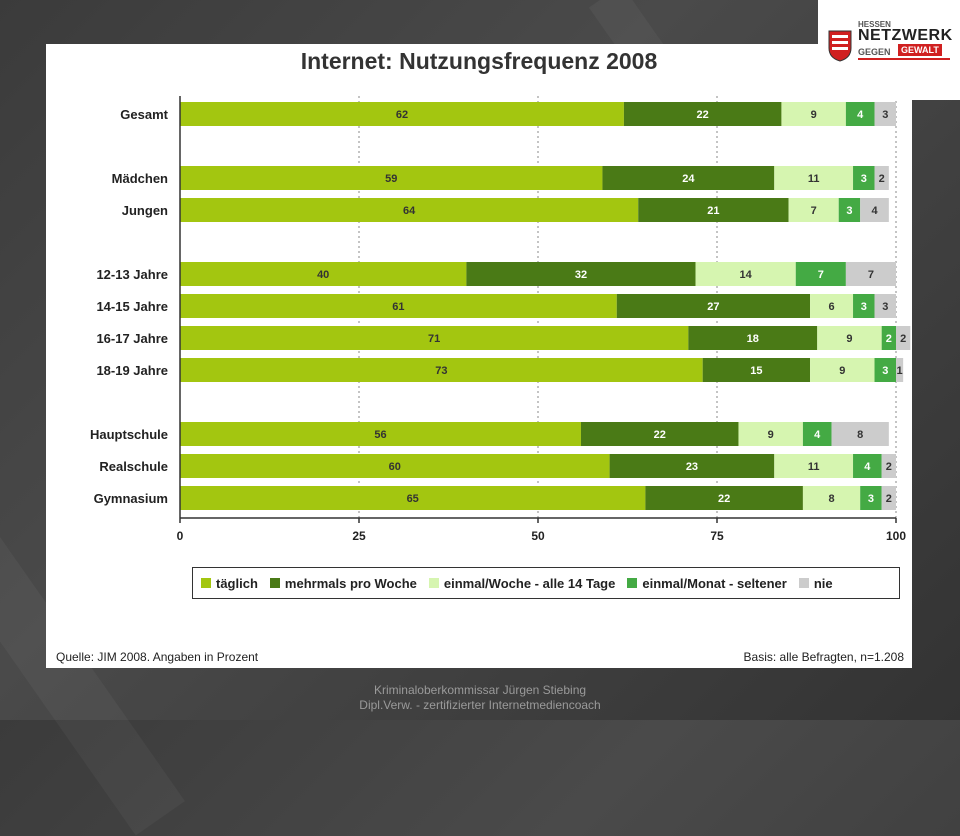  What do you see at coordinates (133, 466) in the screenshot?
I see `category-label: Realschule` at bounding box center [133, 466].